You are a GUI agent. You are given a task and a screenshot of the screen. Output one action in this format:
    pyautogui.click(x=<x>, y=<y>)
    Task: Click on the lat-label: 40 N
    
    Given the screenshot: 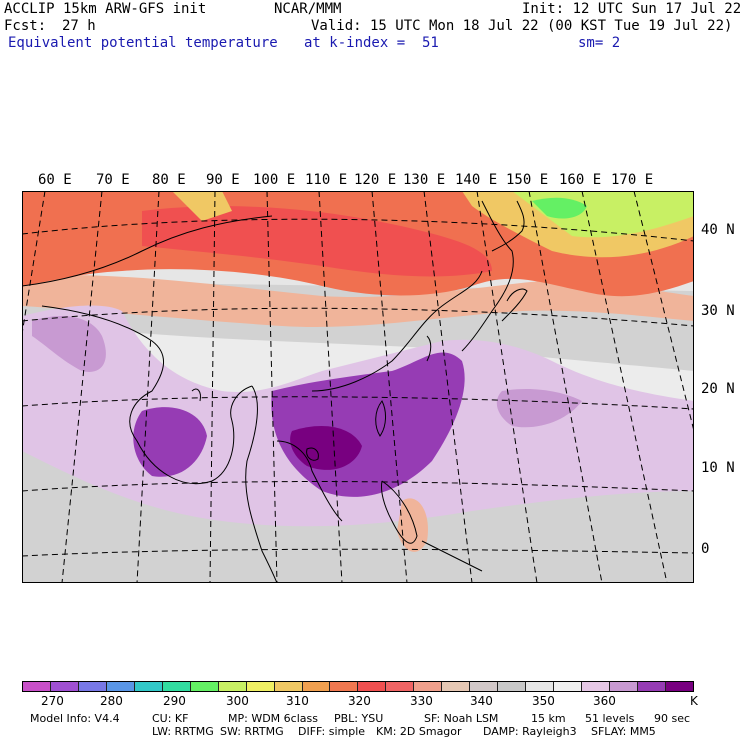 What is the action you would take?
    pyautogui.click(x=718, y=230)
    